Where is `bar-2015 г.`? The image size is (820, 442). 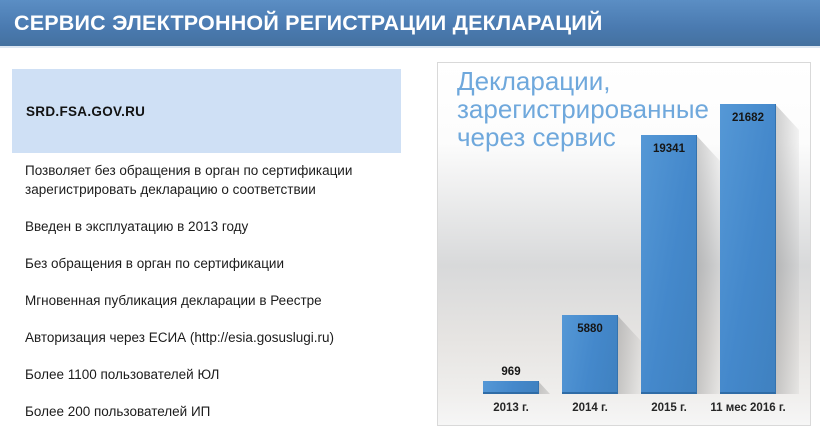 bar-2015 г. is located at coordinates (669, 264).